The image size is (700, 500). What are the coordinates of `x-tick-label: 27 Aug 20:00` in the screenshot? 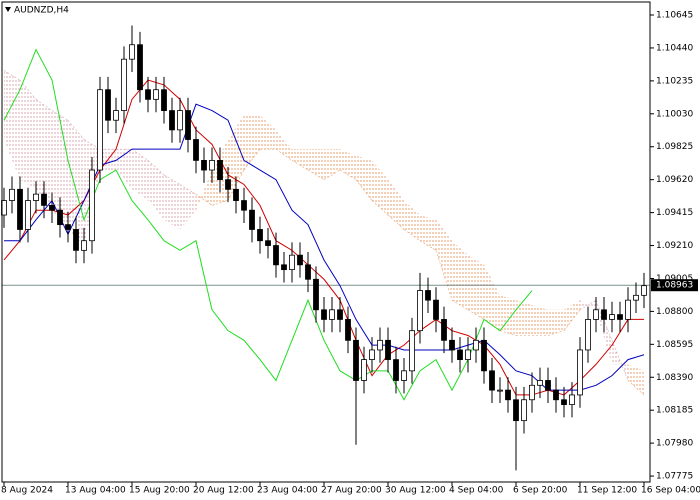 It's located at (351, 491).